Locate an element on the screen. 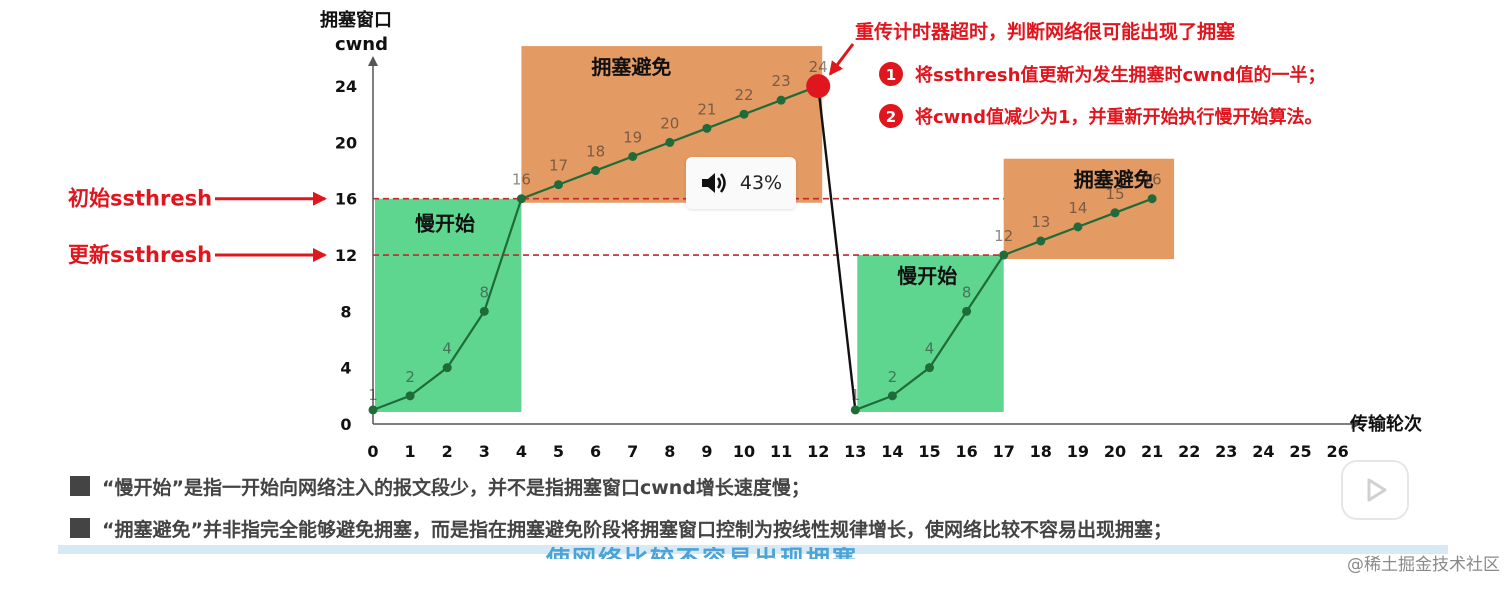 Image resolution: width=1512 pixels, height=590 pixels. x-tick-label: 8 is located at coordinates (669, 451).